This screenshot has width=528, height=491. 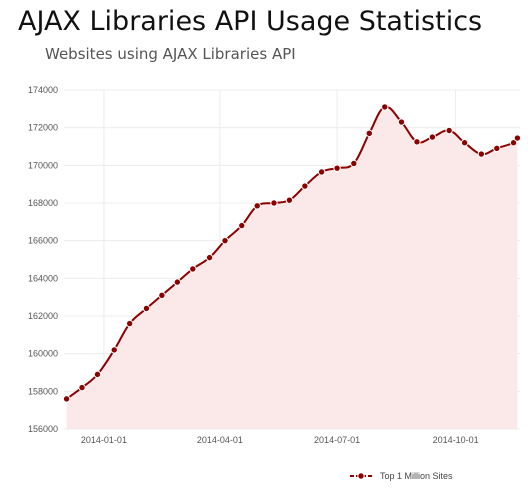 I want to click on x-tick-label: 2014-01-01, so click(x=104, y=440).